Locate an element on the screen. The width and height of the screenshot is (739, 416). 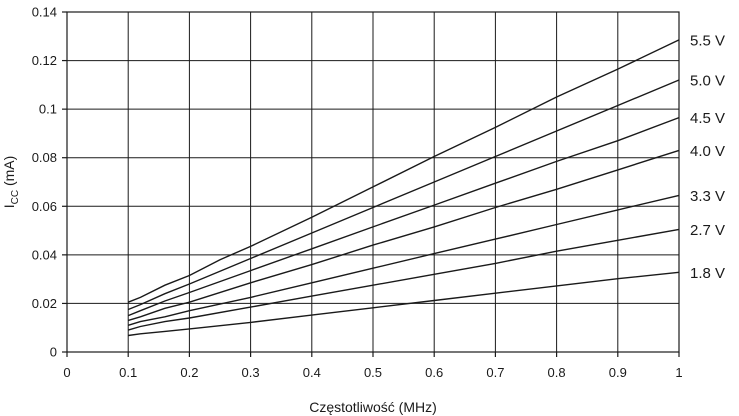
y-tick-label: 0.06 is located at coordinates (44, 206).